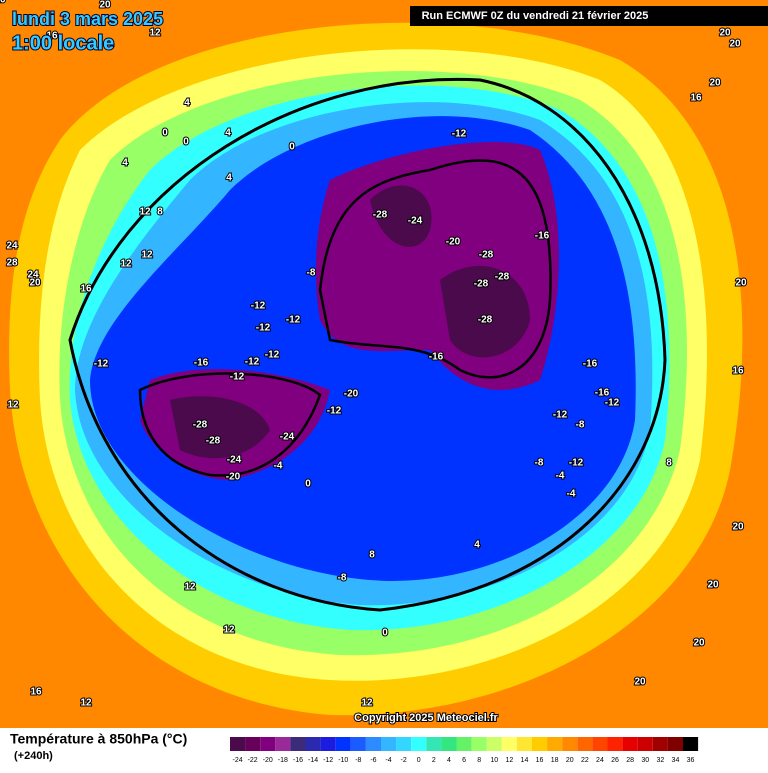 This screenshot has height=773, width=768. Describe the element at coordinates (426, 718) in the screenshot. I see `copyright: Copyright 2025 Meteociel.fr` at that location.